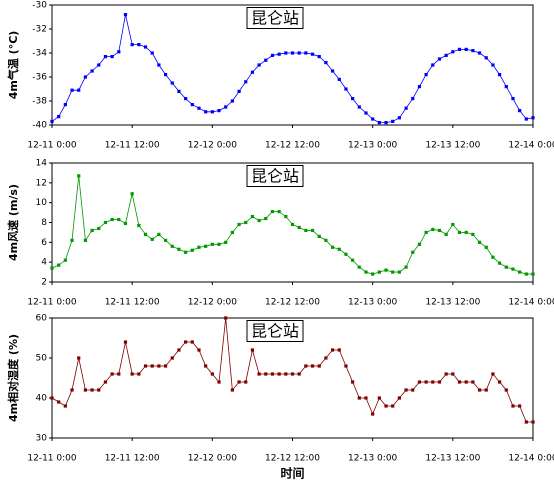 Image resolution: width=554 pixels, height=484 pixels. What do you see at coordinates (39, 78) in the screenshot?
I see `y-tick-label: -36` at bounding box center [39, 78].